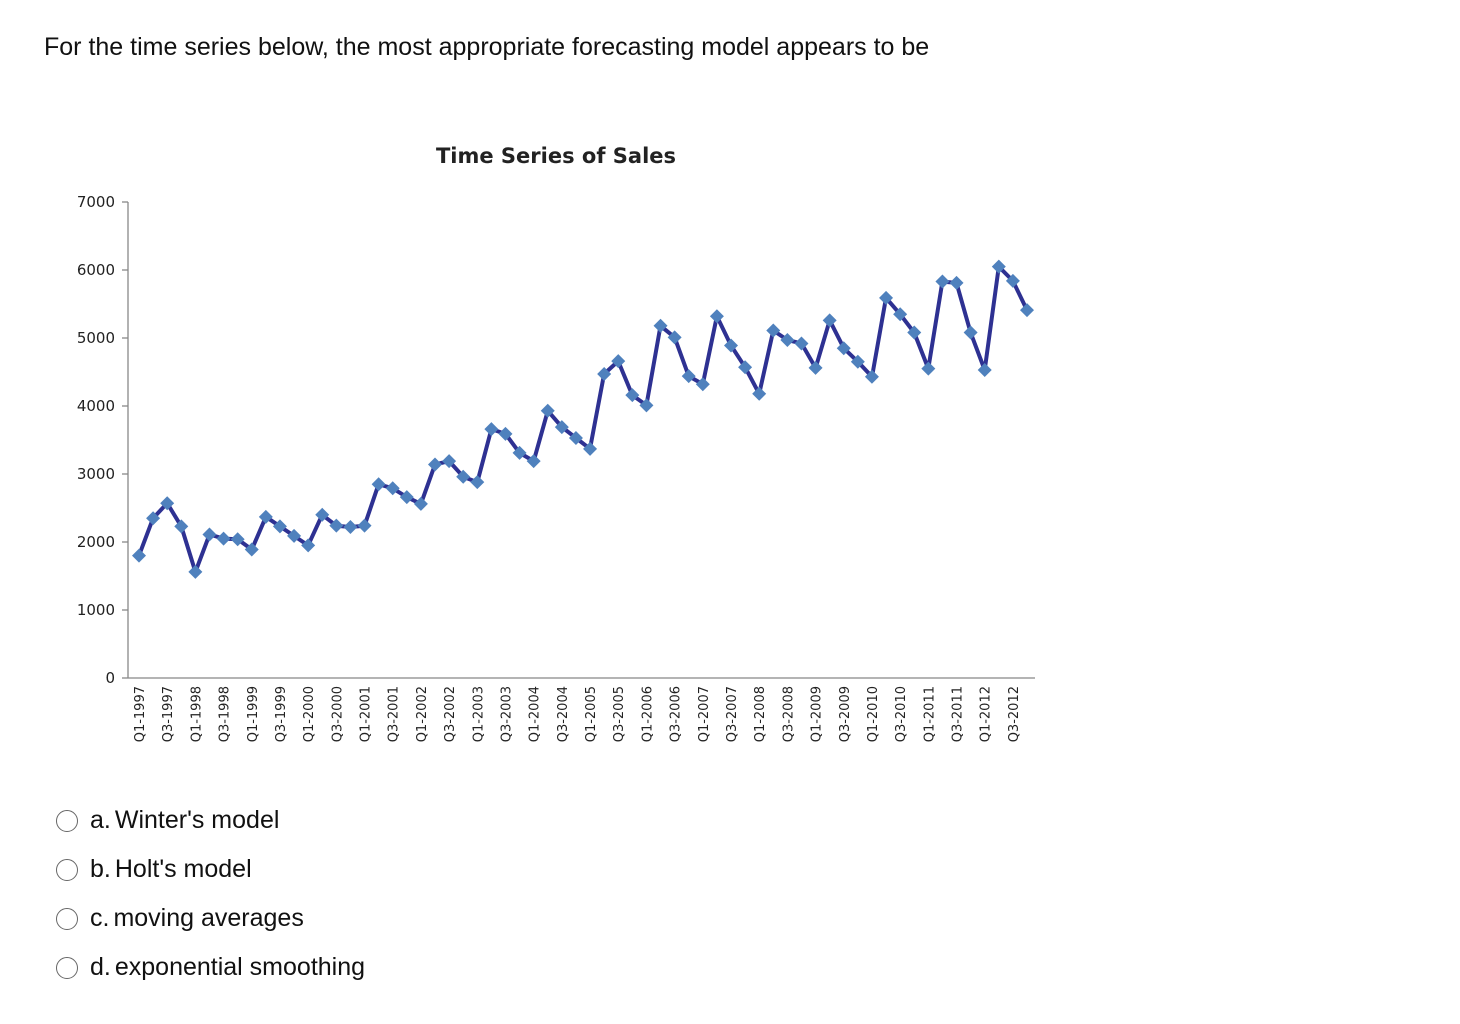 The width and height of the screenshot is (1460, 1024). What do you see at coordinates (958, 714) in the screenshot?
I see `x-tick-label: Q3-2011` at bounding box center [958, 714].